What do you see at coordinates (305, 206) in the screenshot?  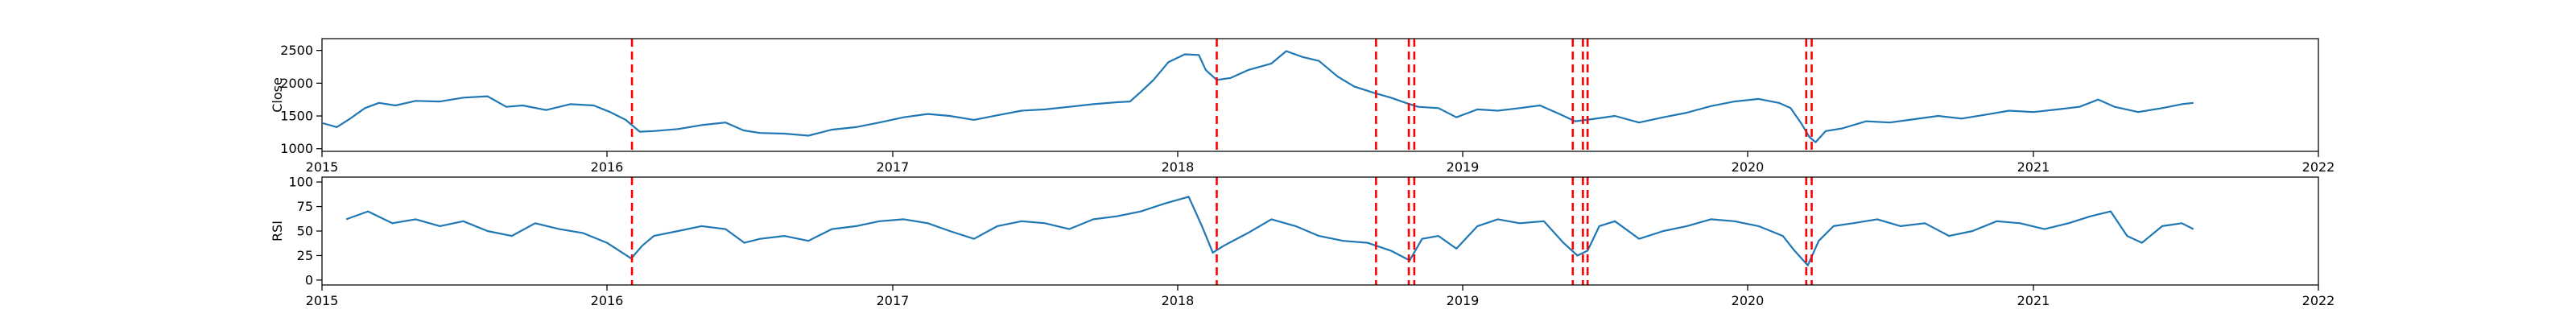 I see `rsi-y-tick-label: 75` at bounding box center [305, 206].